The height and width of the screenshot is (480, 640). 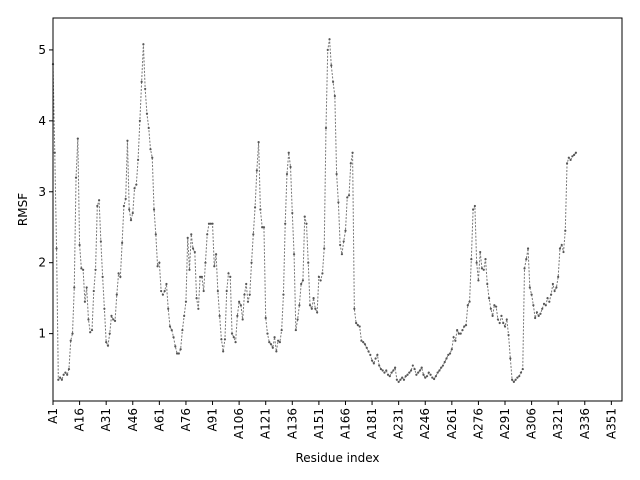 What do you see at coordinates (53, 416) in the screenshot?
I see `x-tick-label: A1` at bounding box center [53, 416].